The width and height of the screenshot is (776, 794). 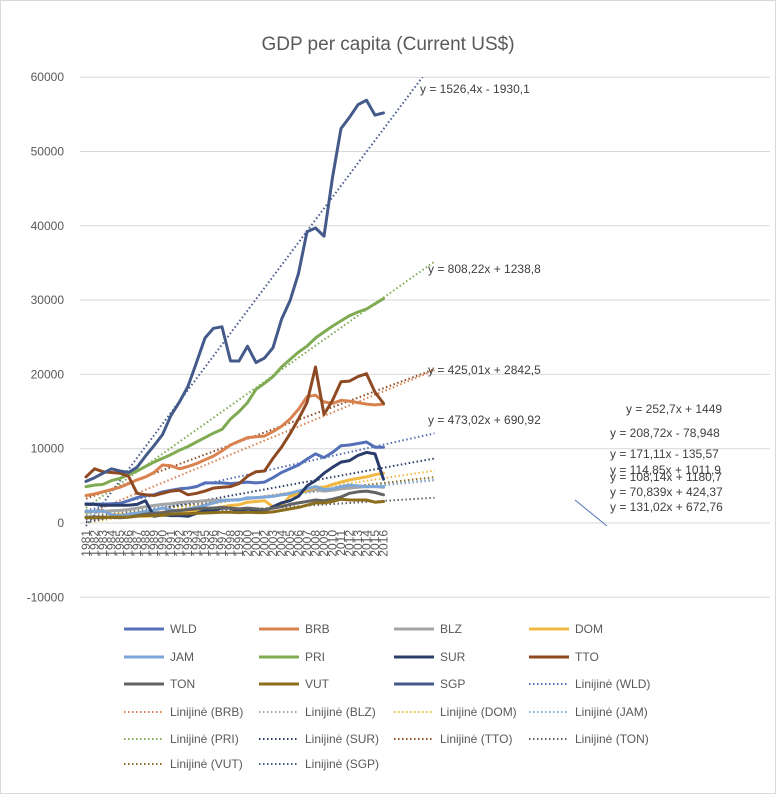 What do you see at coordinates (222, 543) in the screenshot?
I see `x-tick-label: 1997` at bounding box center [222, 543].